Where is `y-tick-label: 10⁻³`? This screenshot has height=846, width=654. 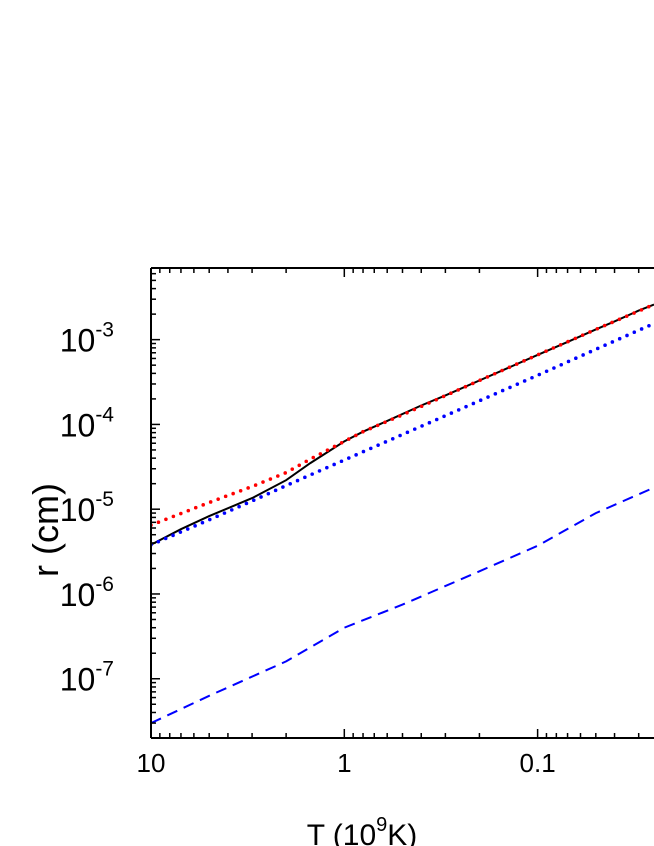 y-tick-label: 10⁻³ is located at coordinates (87, 339).